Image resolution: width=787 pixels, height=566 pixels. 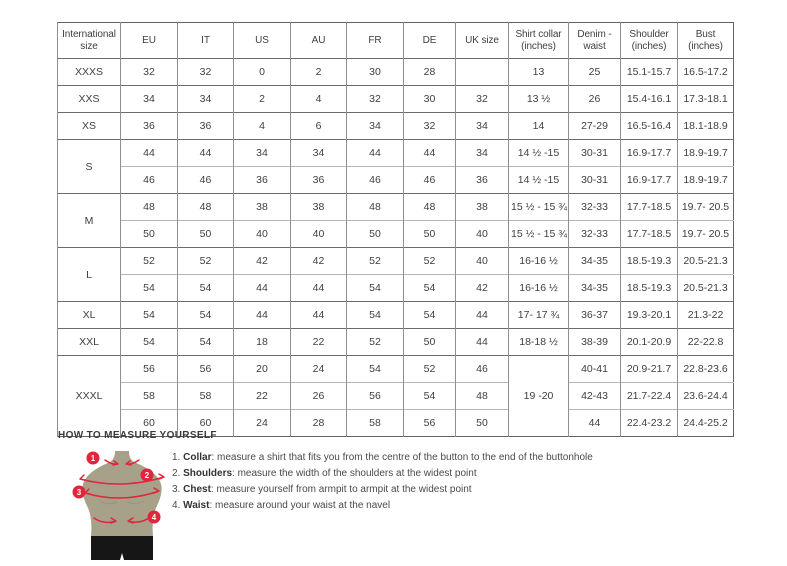 What do you see at coordinates (395, 72) in the screenshot?
I see `table-row: XXXS 32 32 0 2 30 28 13 25 15.1-15.7 16.5-17.2` at bounding box center [395, 72].